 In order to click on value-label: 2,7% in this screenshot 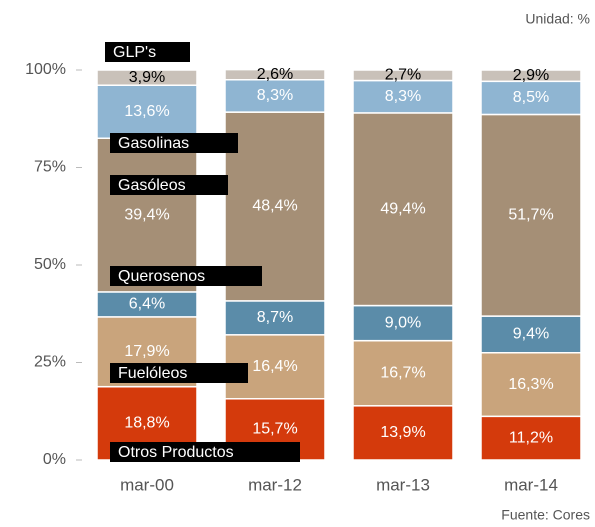, I will do `click(403, 74)`.